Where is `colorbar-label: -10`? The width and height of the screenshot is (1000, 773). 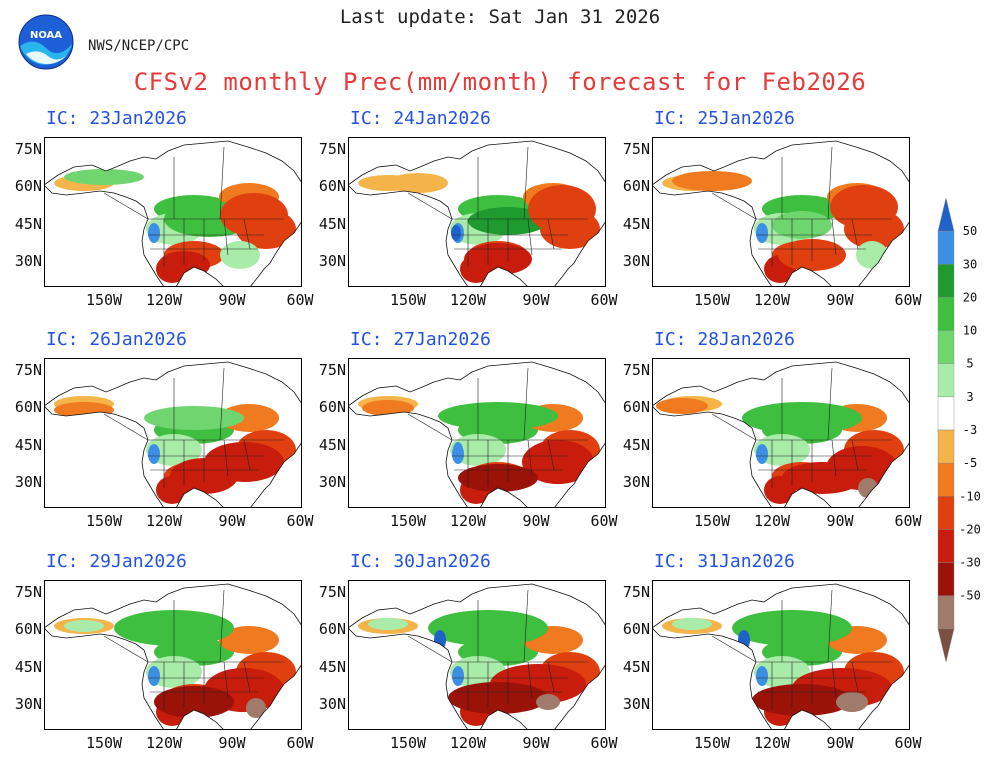 colorbar-label: -10 is located at coordinates (970, 496).